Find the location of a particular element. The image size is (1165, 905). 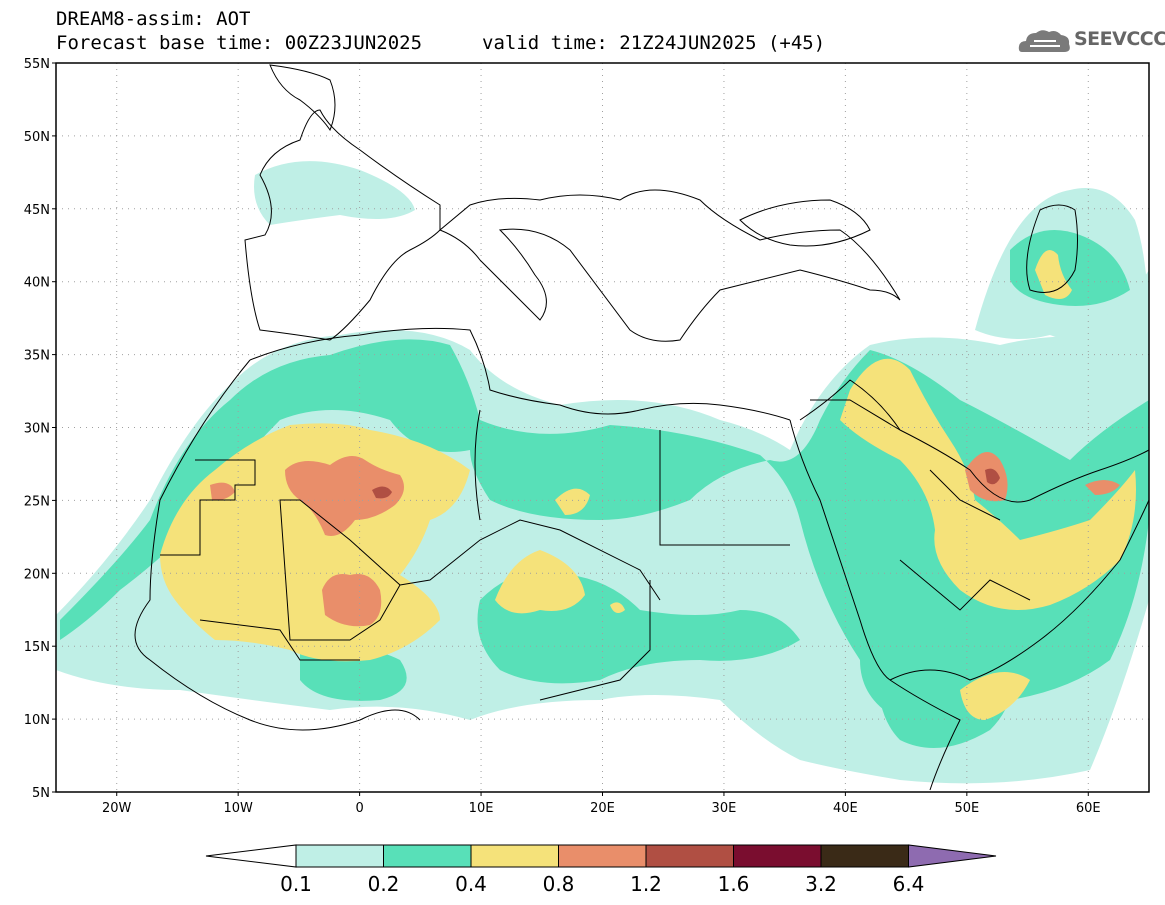

lat-tick-label: 55N is located at coordinates (37, 64).